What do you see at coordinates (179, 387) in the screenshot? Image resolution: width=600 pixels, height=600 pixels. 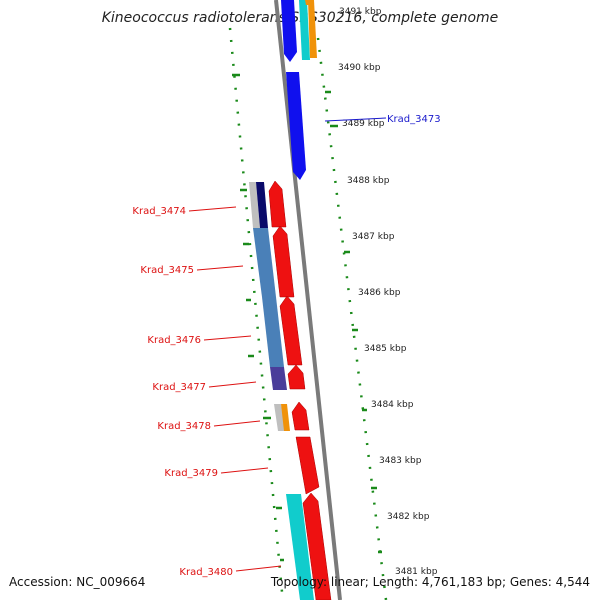 I see `gene-label-krad-3477: Krad_3477` at bounding box center [179, 387].